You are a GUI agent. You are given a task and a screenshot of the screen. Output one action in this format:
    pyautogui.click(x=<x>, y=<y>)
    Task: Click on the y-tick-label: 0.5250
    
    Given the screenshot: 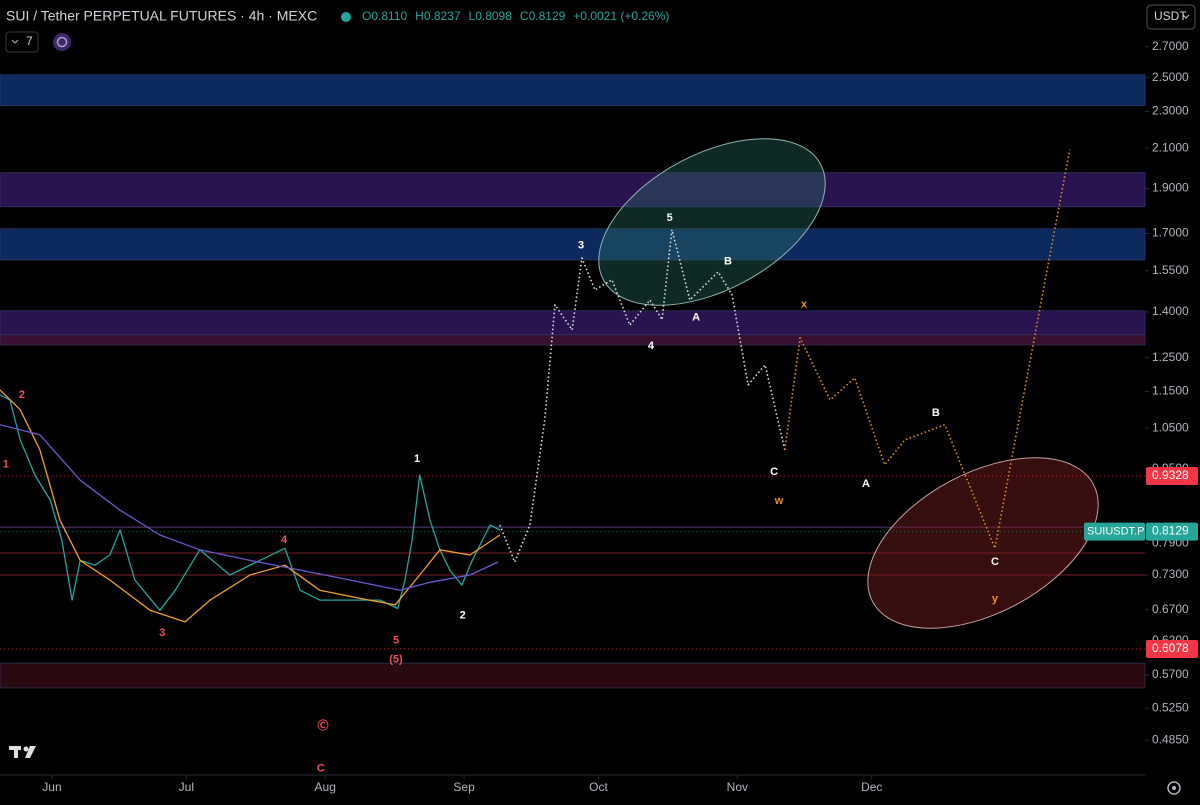 What is the action you would take?
    pyautogui.click(x=1170, y=707)
    